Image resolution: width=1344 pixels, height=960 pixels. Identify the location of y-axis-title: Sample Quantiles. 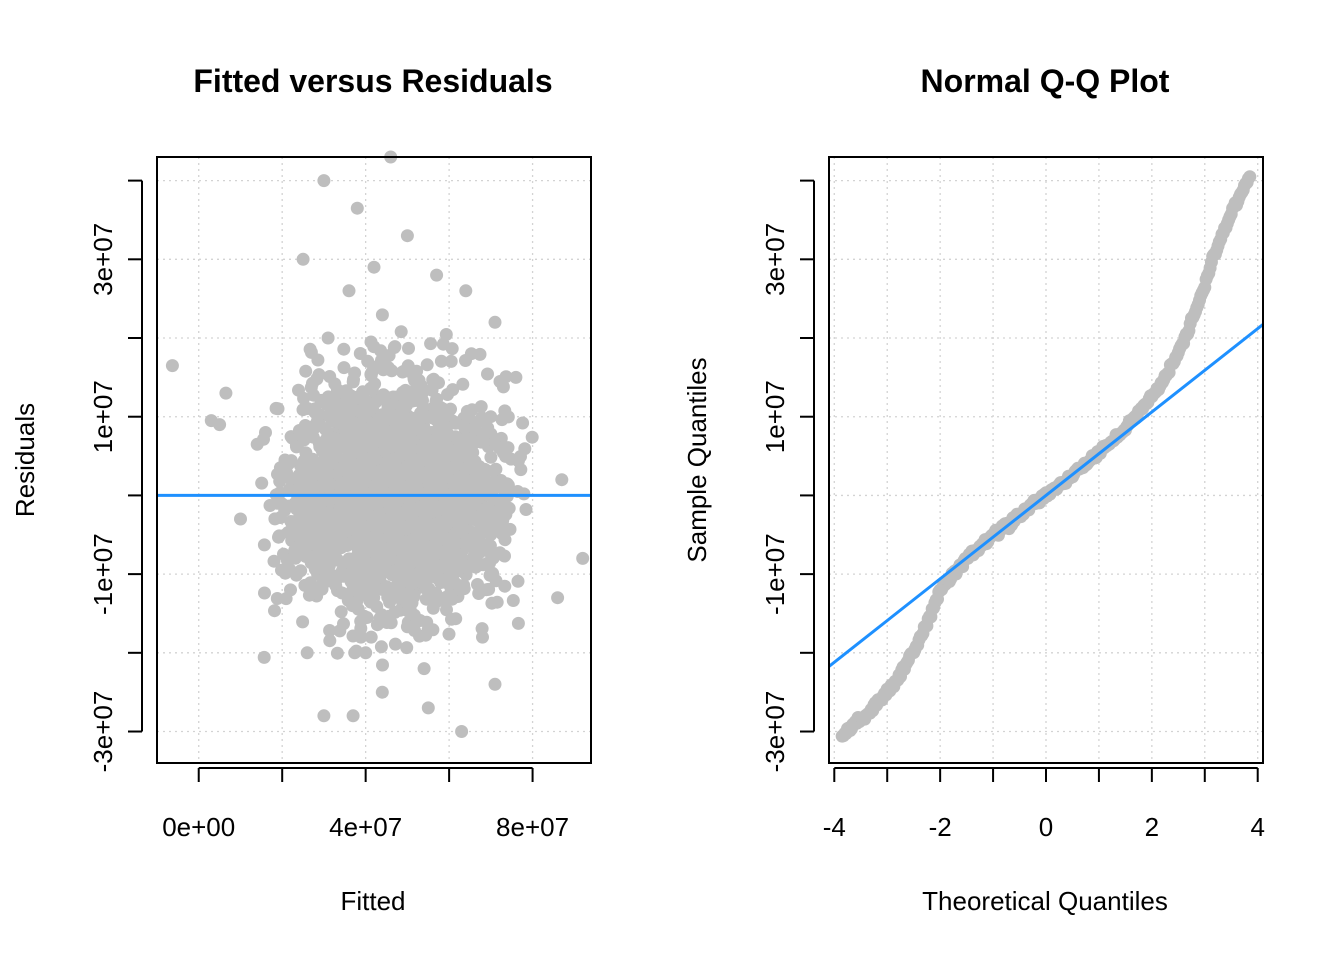
(697, 459).